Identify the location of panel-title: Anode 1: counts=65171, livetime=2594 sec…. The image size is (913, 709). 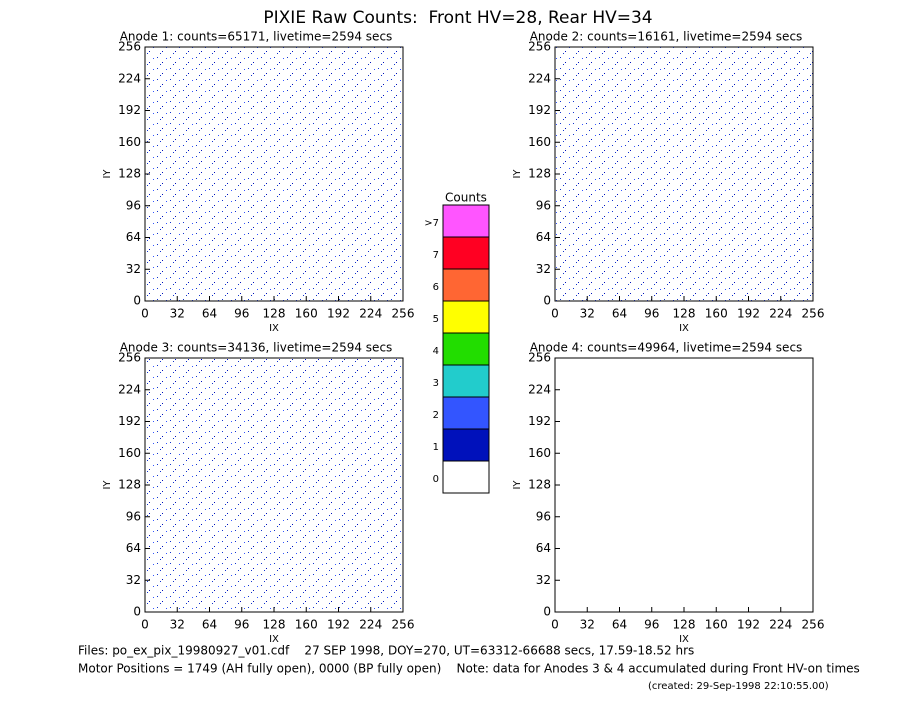
(256, 37).